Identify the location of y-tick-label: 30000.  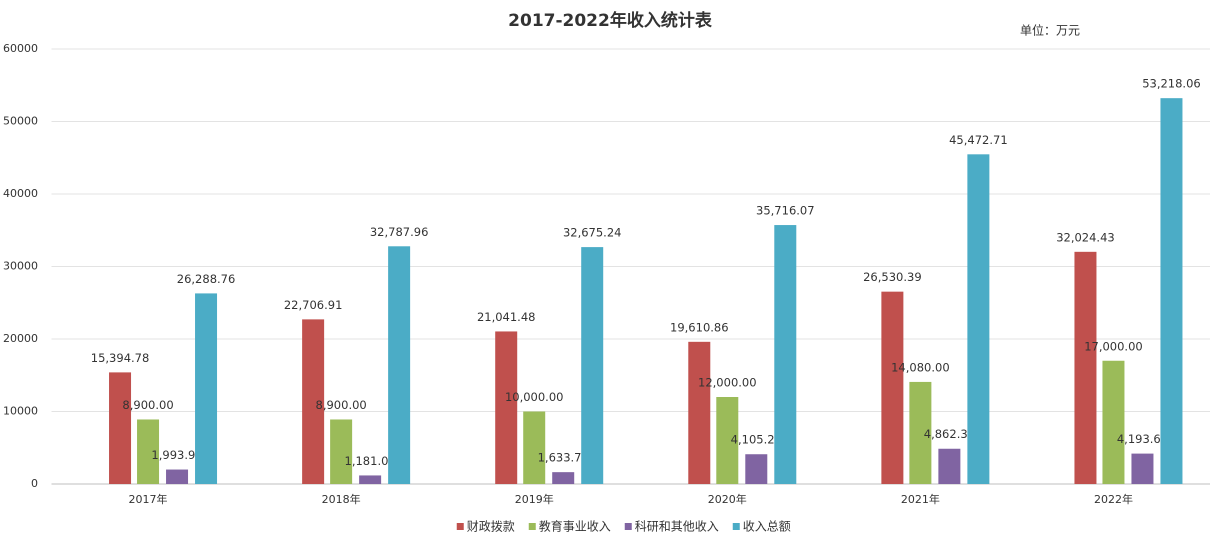
(20, 266).